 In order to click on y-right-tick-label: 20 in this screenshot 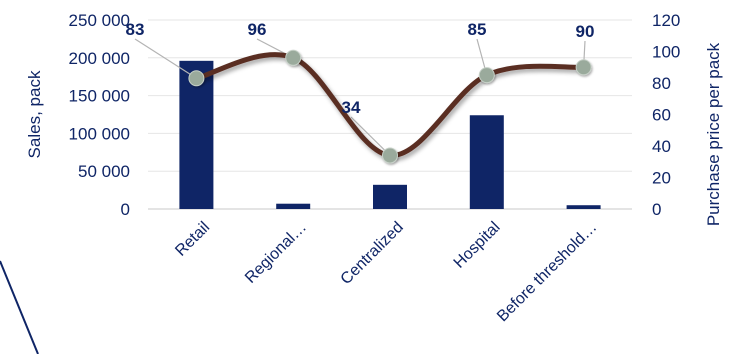, I will do `click(661, 178)`.